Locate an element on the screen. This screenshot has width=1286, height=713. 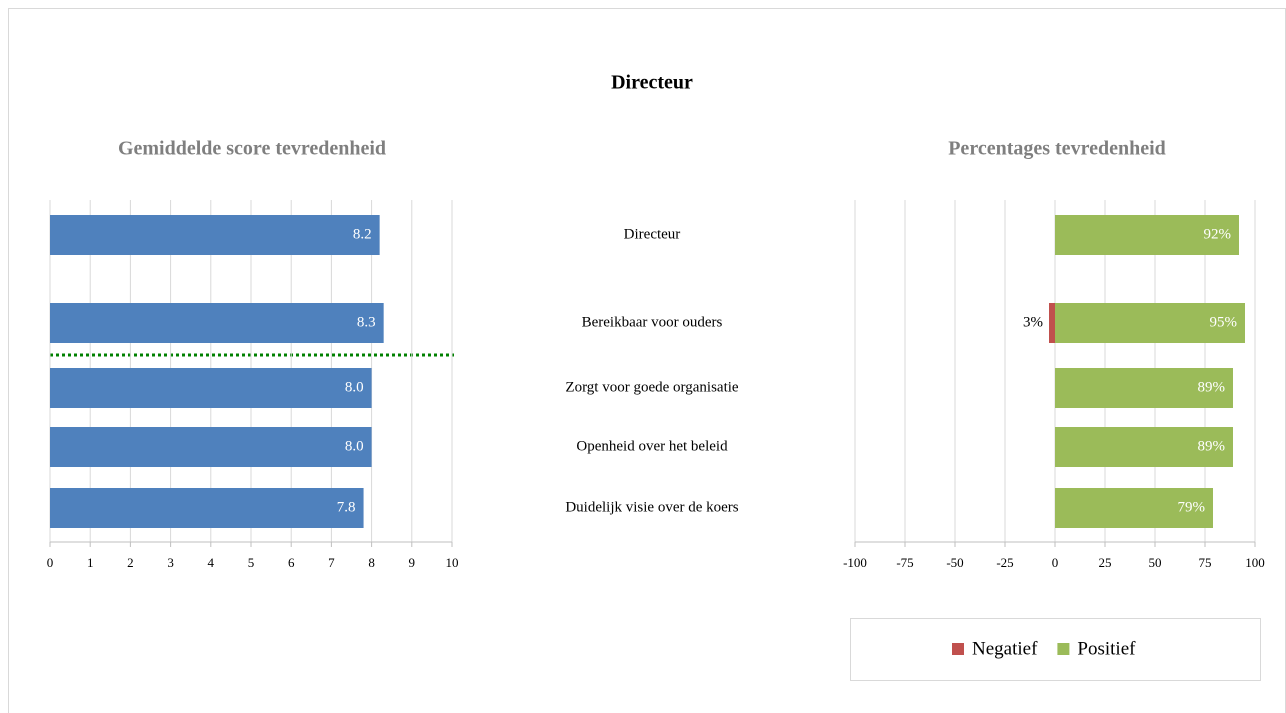
x-tick-label: 3 is located at coordinates (170, 562).